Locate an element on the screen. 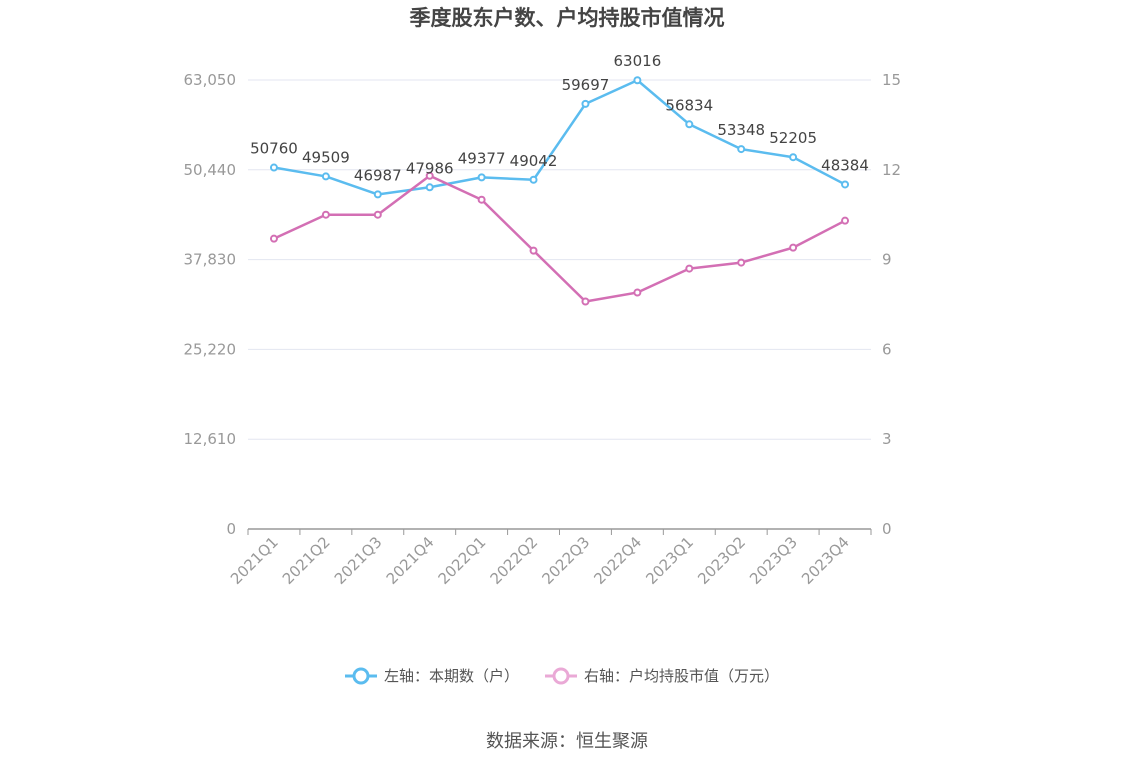 Image resolution: width=1134 pixels, height=766 pixels. data-label: 59697 is located at coordinates (586, 85).